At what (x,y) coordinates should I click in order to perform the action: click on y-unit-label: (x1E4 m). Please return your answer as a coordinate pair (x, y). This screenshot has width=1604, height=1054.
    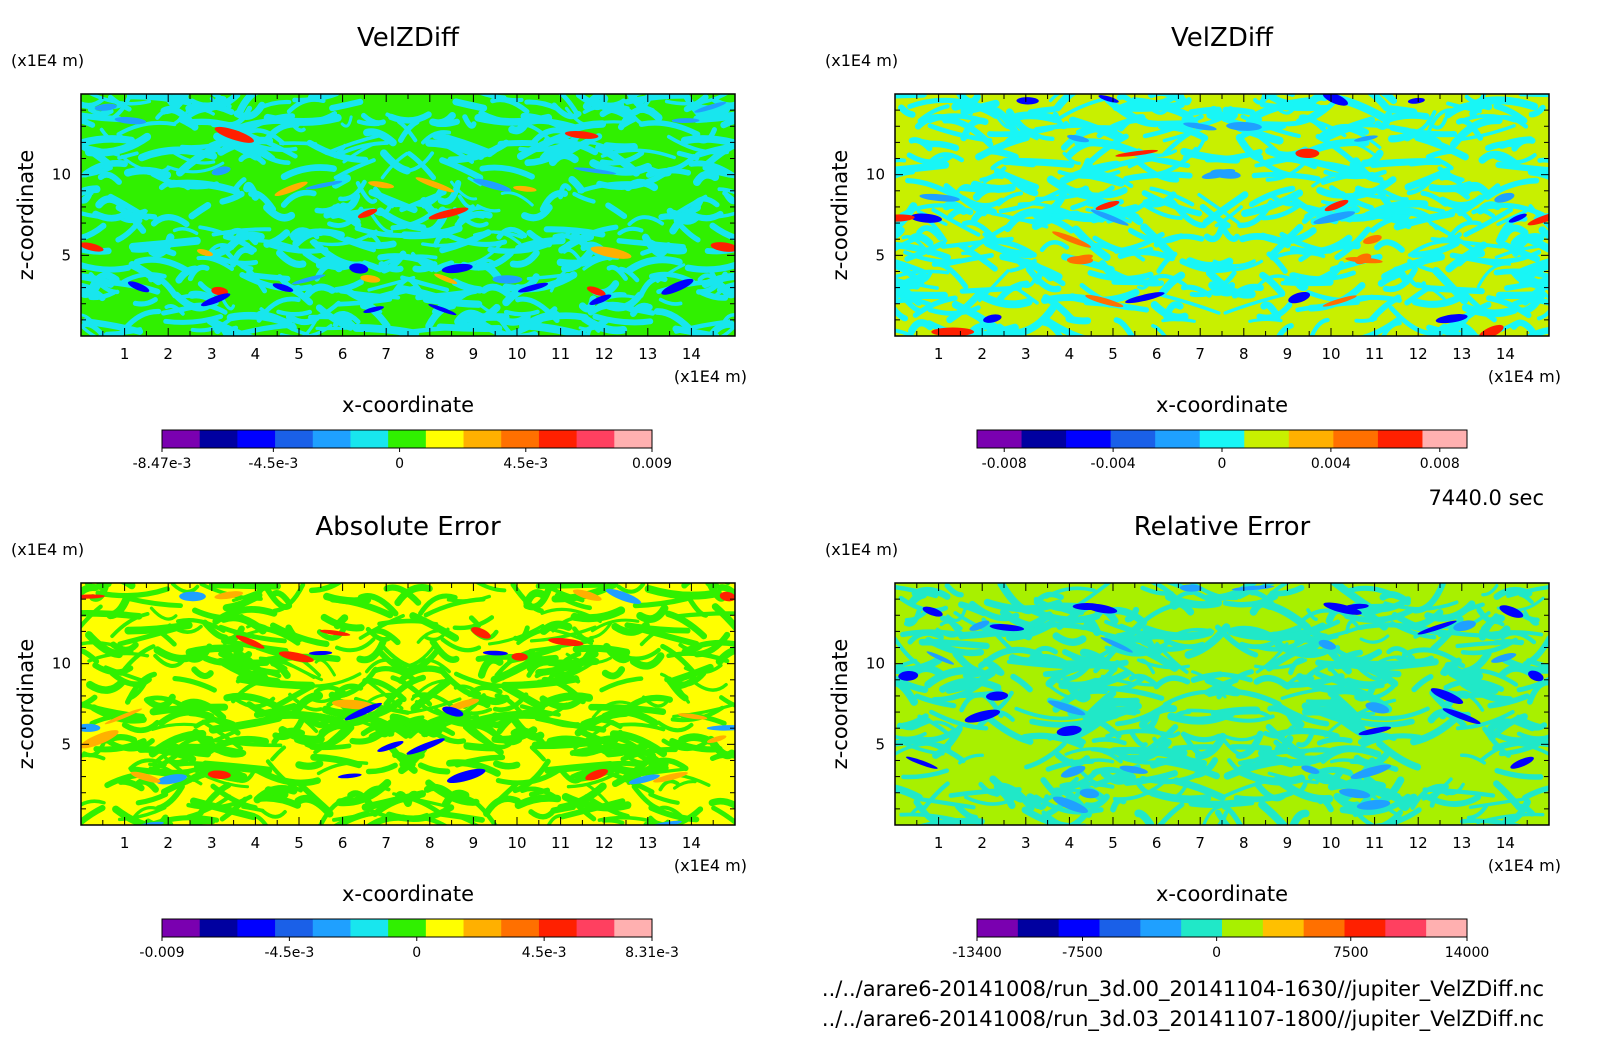
    Looking at the image, I should click on (861, 549).